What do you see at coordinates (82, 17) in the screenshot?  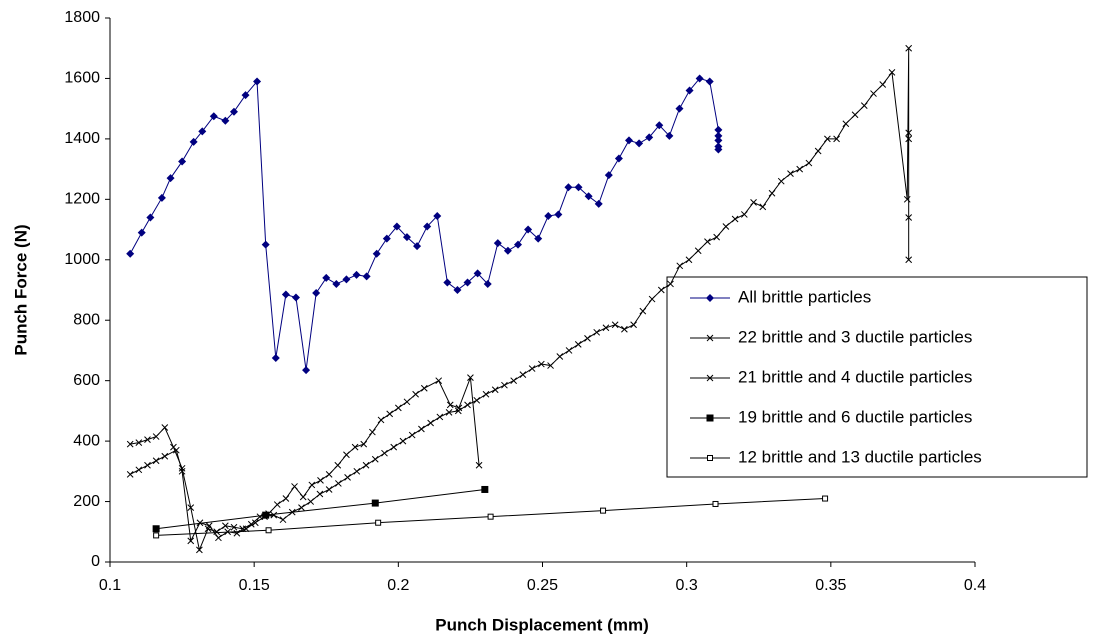 I see `y-tick-label: 1800` at bounding box center [82, 17].